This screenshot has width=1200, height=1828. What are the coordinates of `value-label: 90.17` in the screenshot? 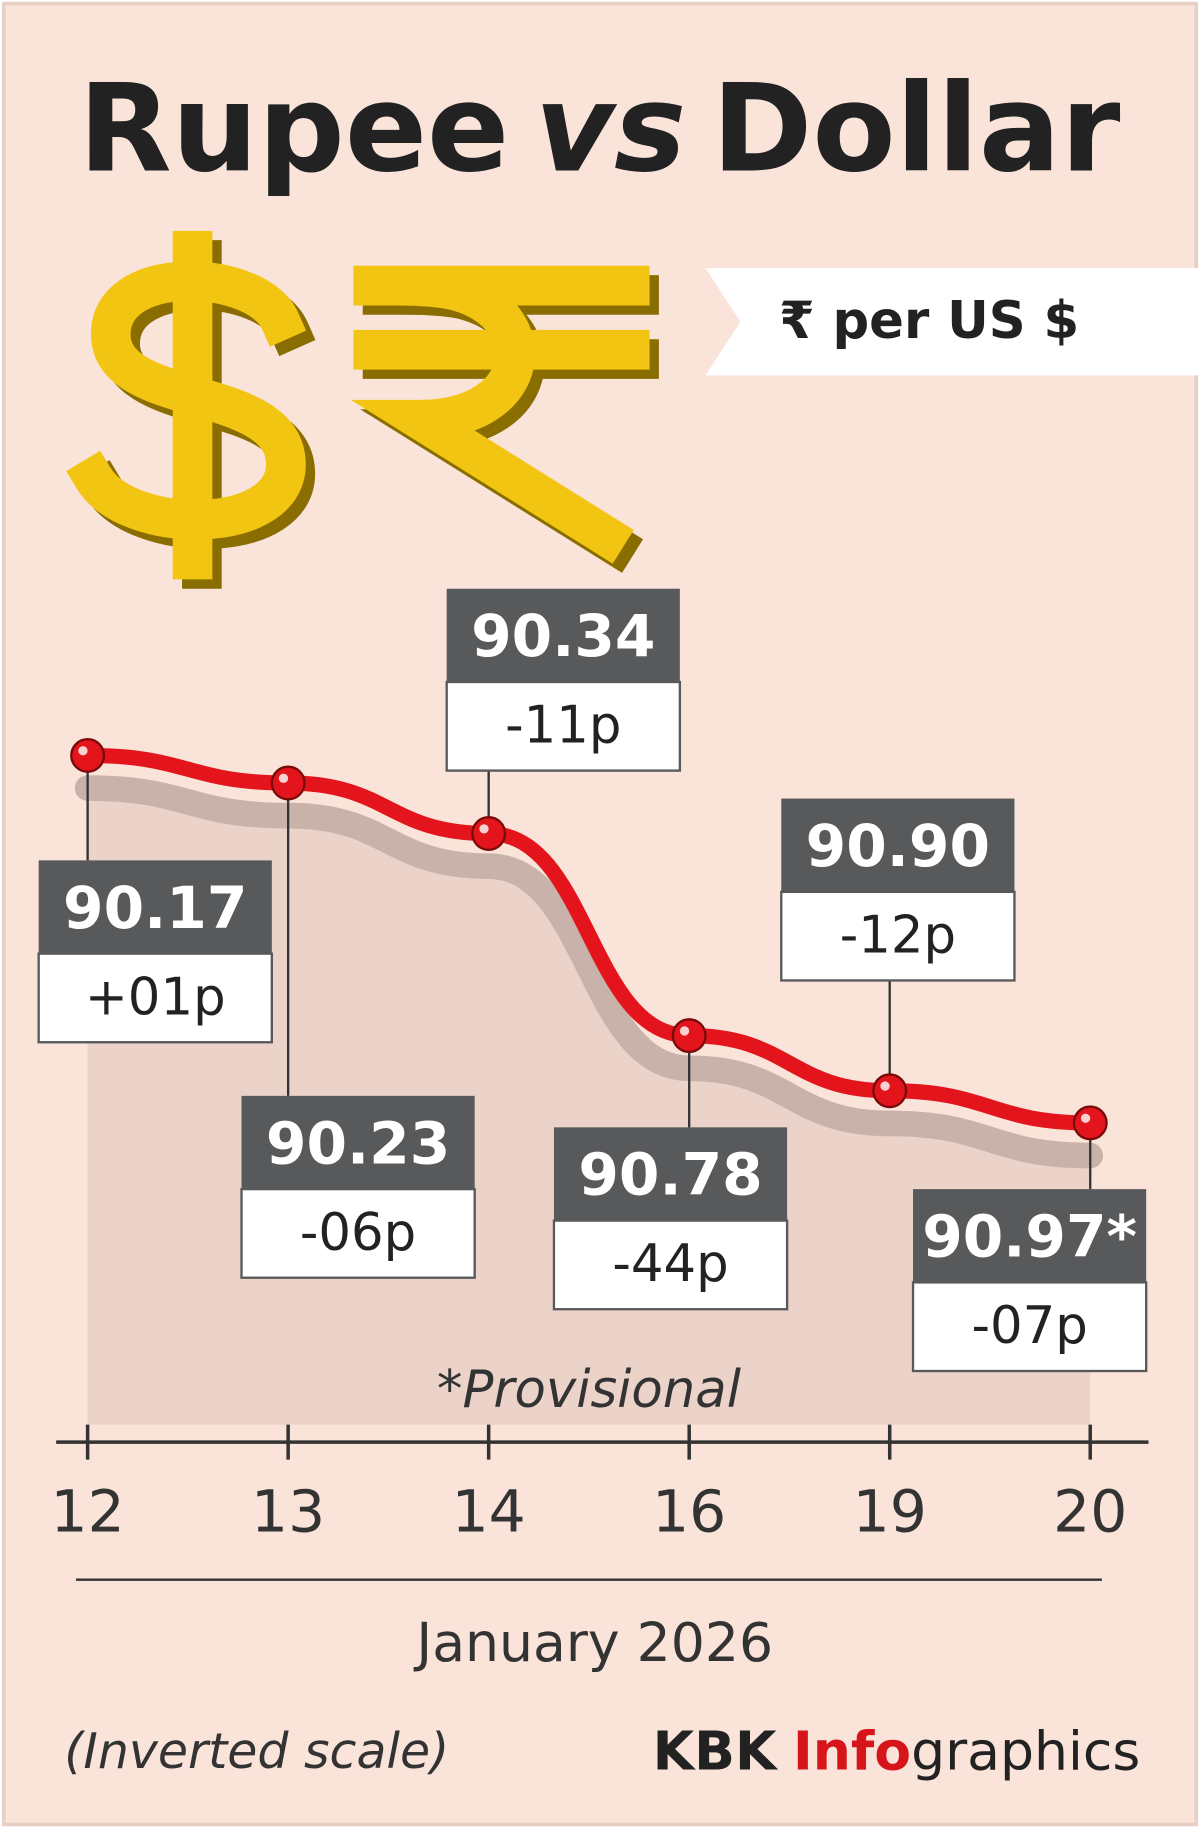 It's located at (155, 908).